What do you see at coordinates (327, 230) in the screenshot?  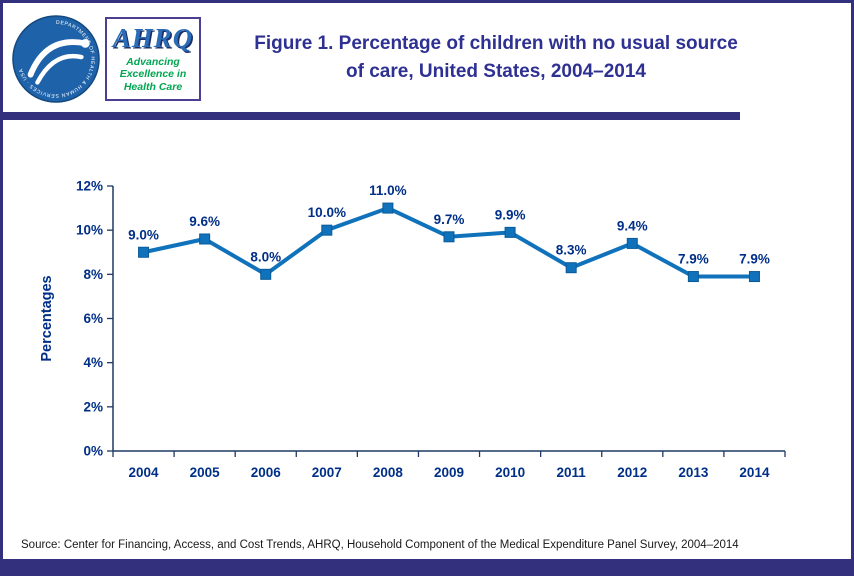 I see `data-point-2007` at bounding box center [327, 230].